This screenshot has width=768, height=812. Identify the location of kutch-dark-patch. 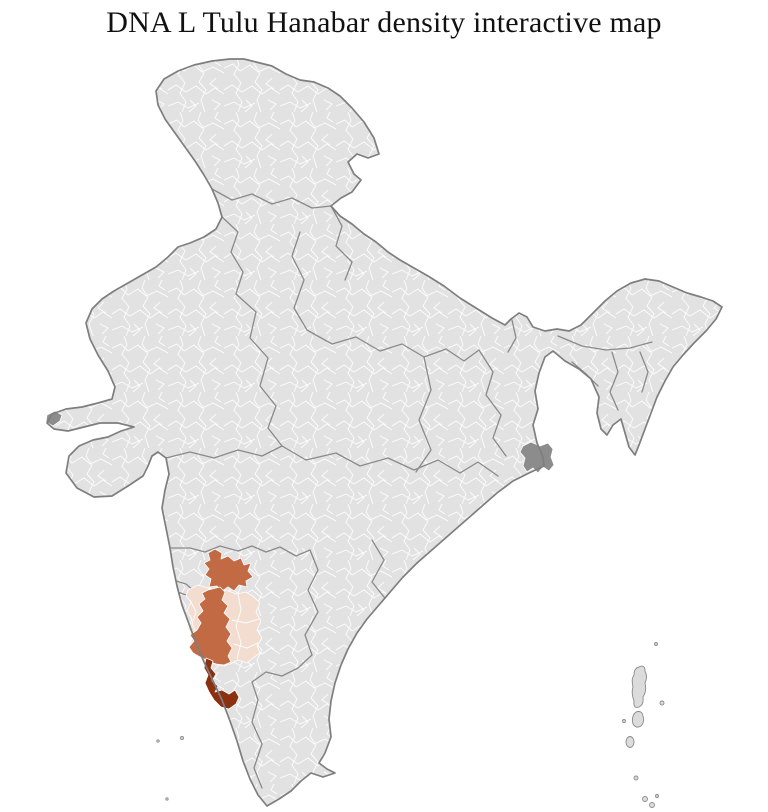
(54, 418).